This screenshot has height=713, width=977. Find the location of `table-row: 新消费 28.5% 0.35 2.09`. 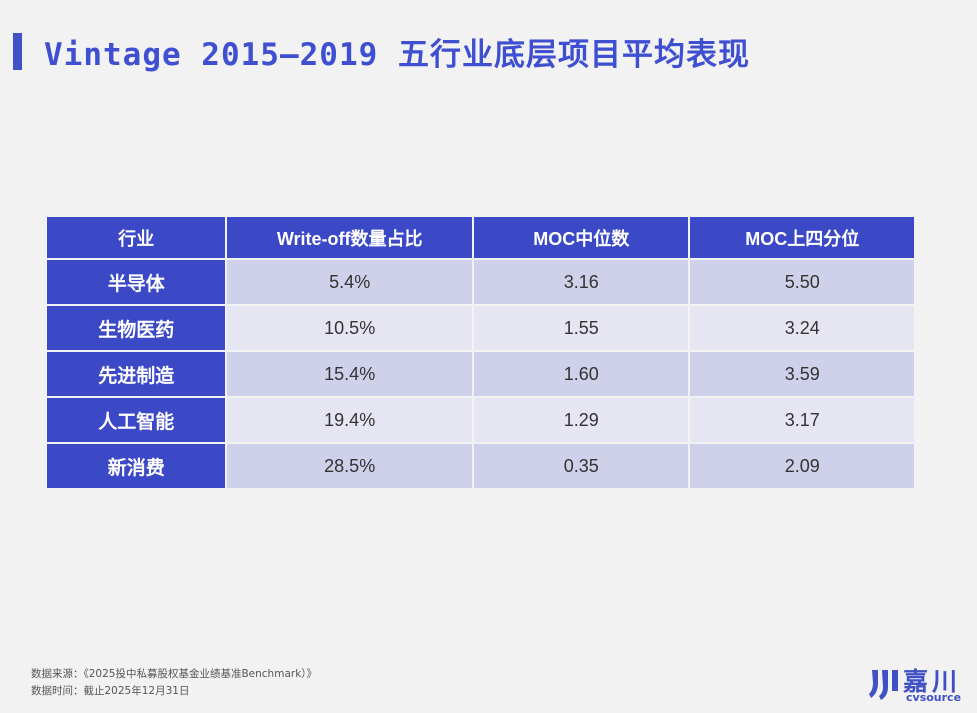

table-row: 新消费 28.5% 0.35 2.09 is located at coordinates (480, 466).